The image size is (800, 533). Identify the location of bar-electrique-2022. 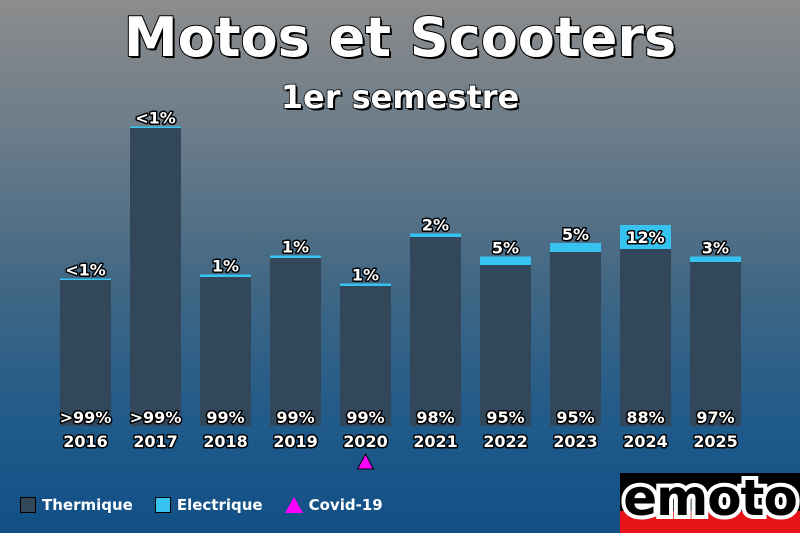
(505, 260).